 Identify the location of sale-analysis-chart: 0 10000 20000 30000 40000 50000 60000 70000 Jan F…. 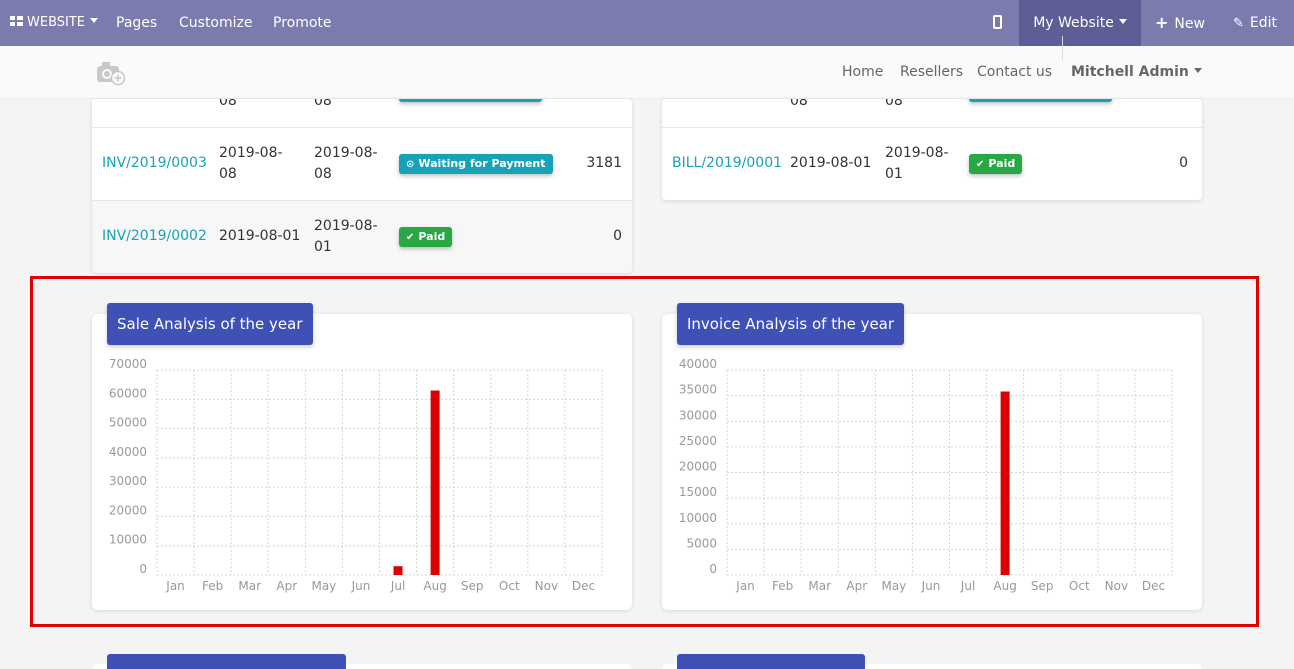
(356, 475).